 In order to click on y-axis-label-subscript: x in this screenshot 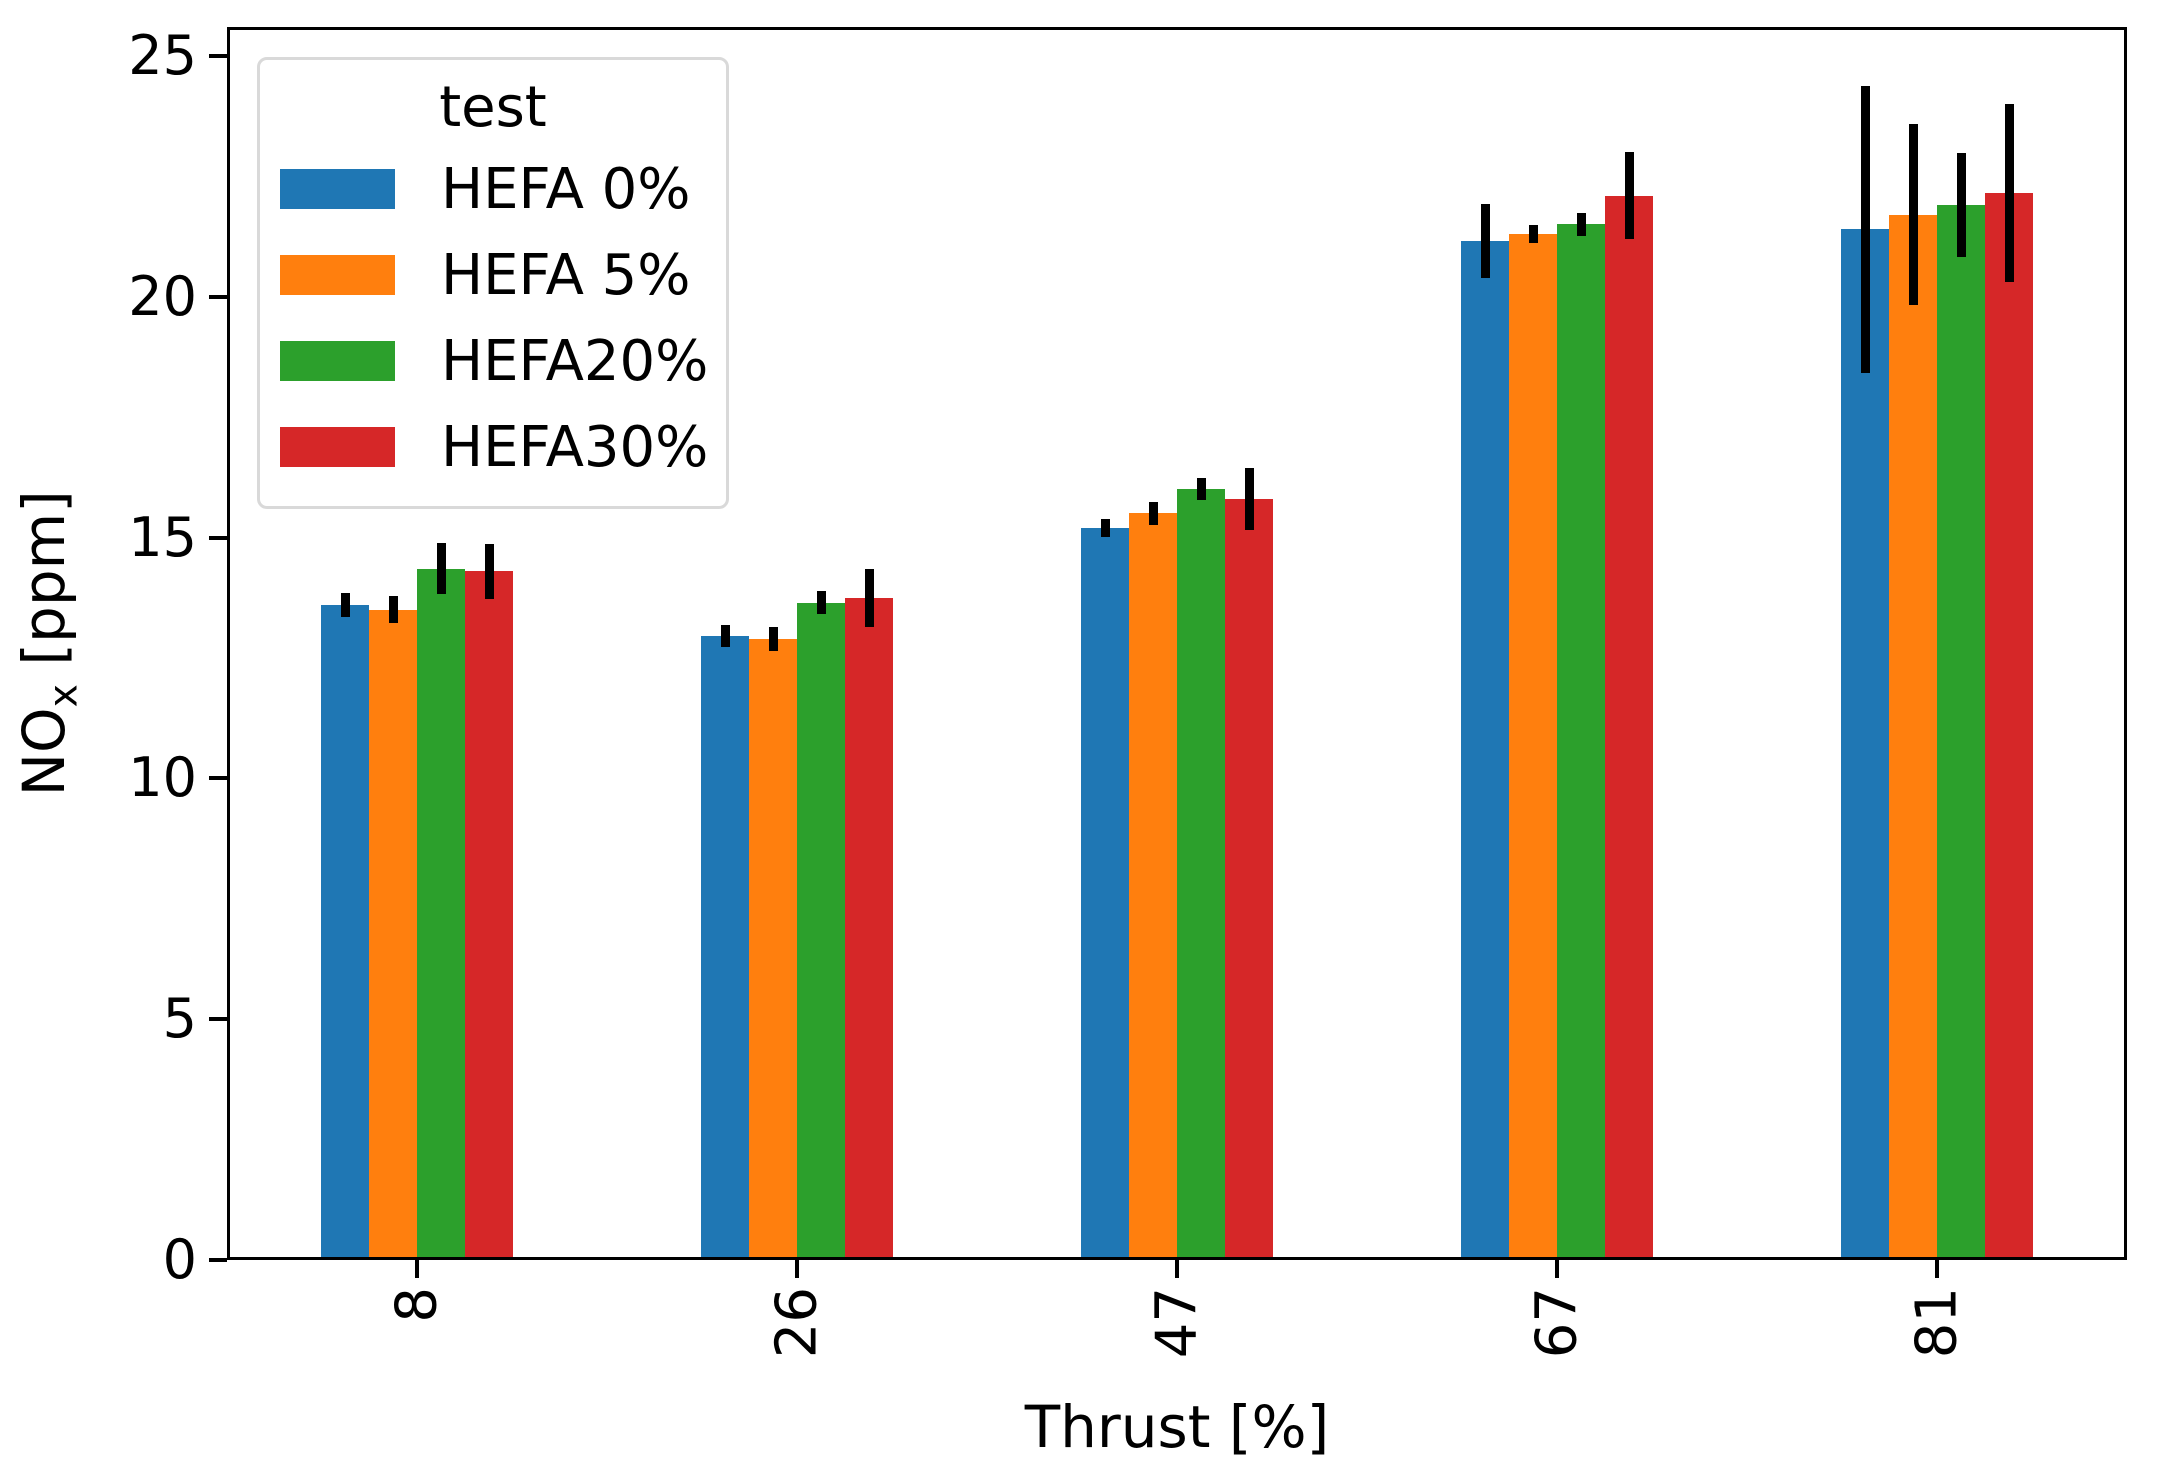, I will do `click(63, 696)`.